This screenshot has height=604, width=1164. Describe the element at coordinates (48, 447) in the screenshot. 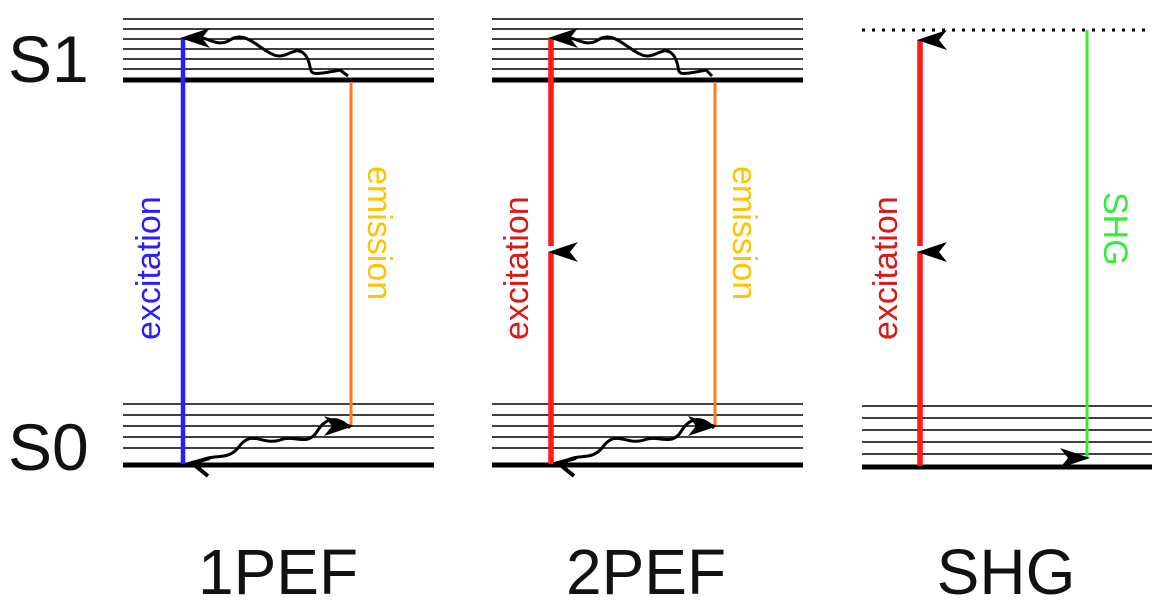

I see `s0-label: S0` at that location.